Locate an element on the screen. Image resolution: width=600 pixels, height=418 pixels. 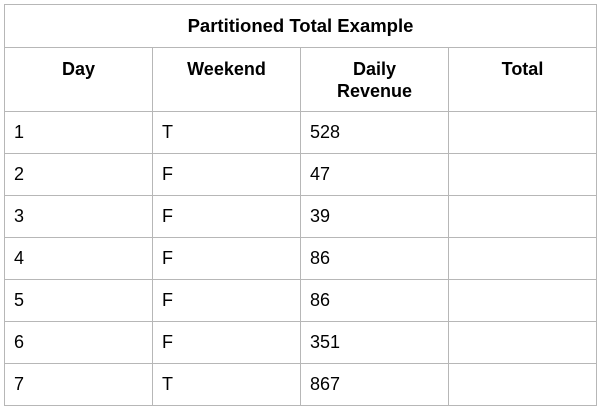
table-row: 7 T 867 is located at coordinates (300, 384).